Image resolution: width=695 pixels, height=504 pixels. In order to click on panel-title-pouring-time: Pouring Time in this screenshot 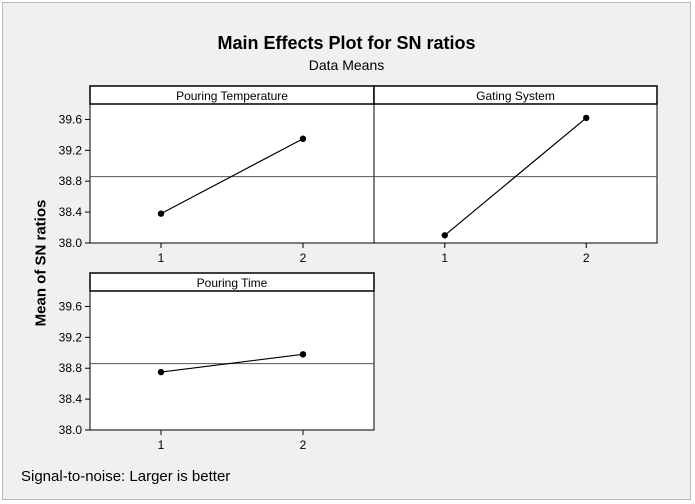, I will do `click(232, 283)`.